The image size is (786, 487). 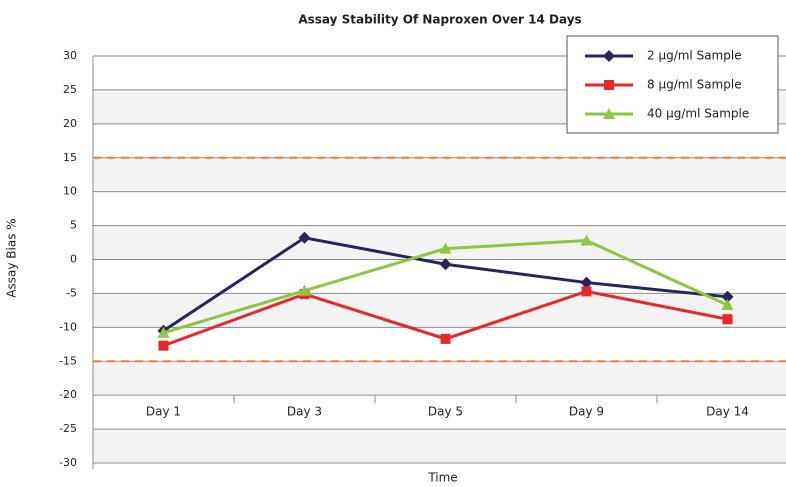 What do you see at coordinates (70, 191) in the screenshot?
I see `y-tick-label: 10` at bounding box center [70, 191].